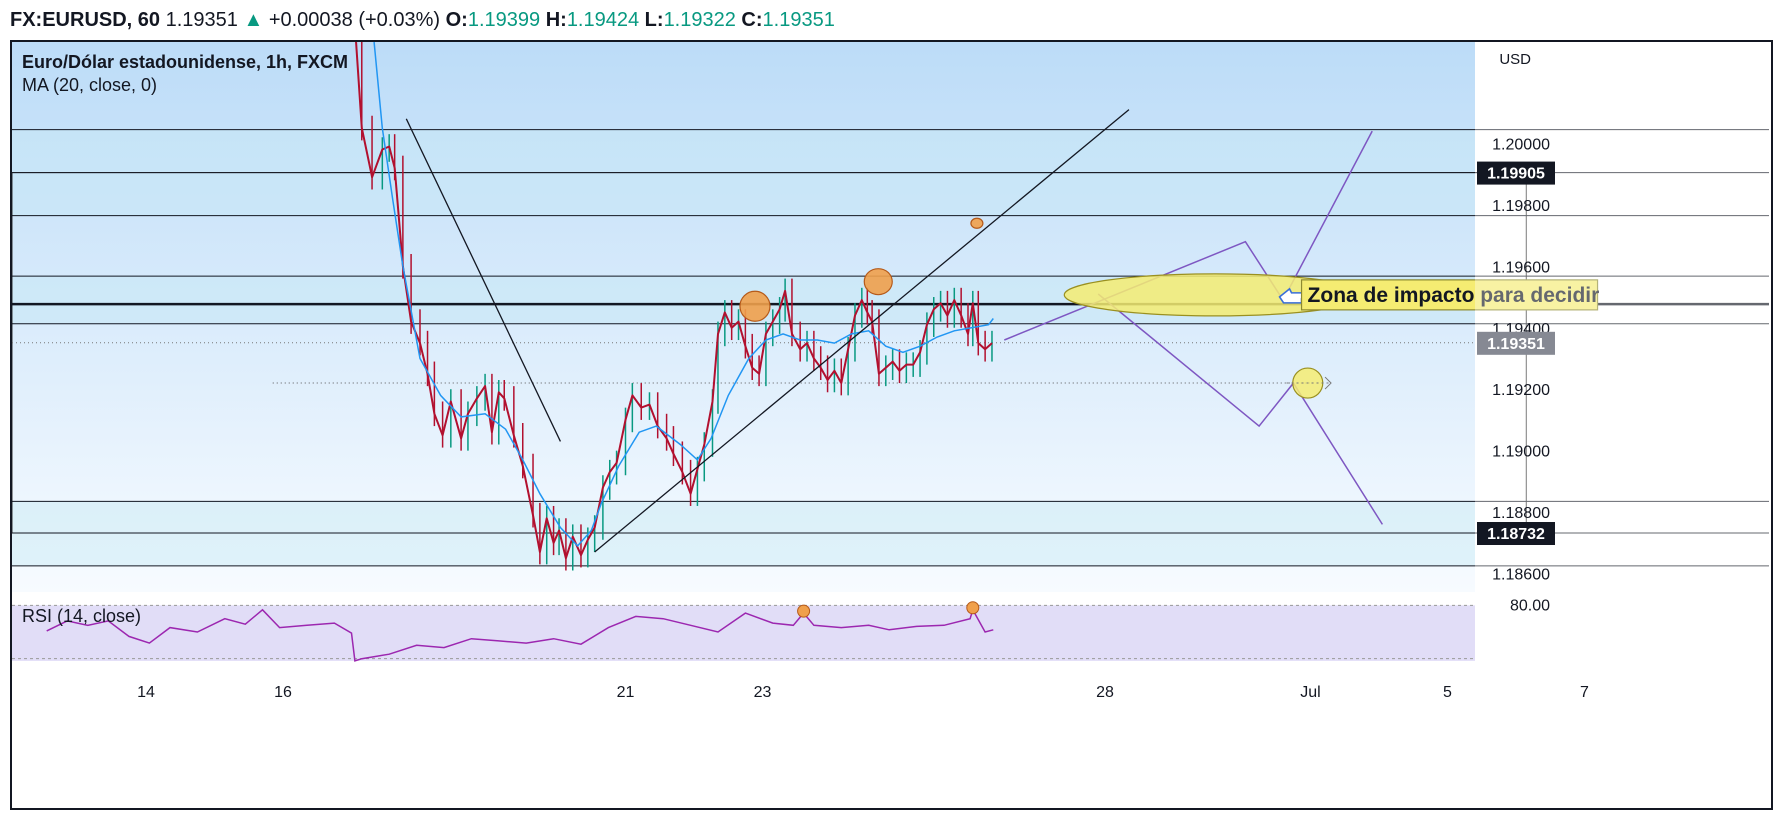  What do you see at coordinates (1240, 409) in the screenshot?
I see `projection-path` at bounding box center [1240, 409].